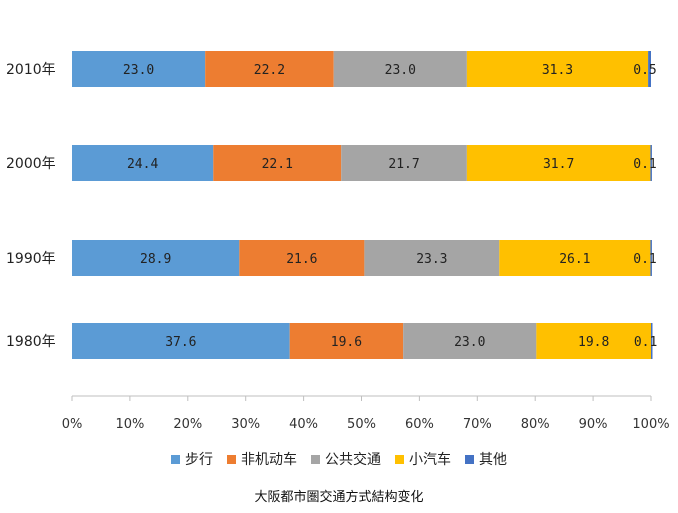  I want to click on x-tick-label: 90%, so click(593, 424).